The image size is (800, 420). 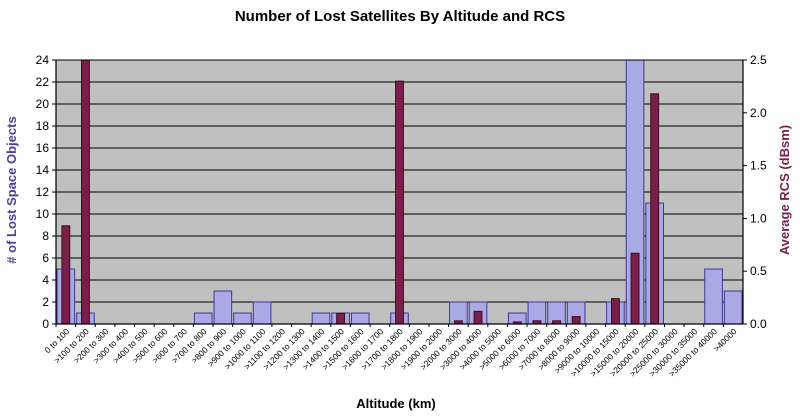 What do you see at coordinates (43, 60) in the screenshot?
I see `y-tick-label: 24` at bounding box center [43, 60].